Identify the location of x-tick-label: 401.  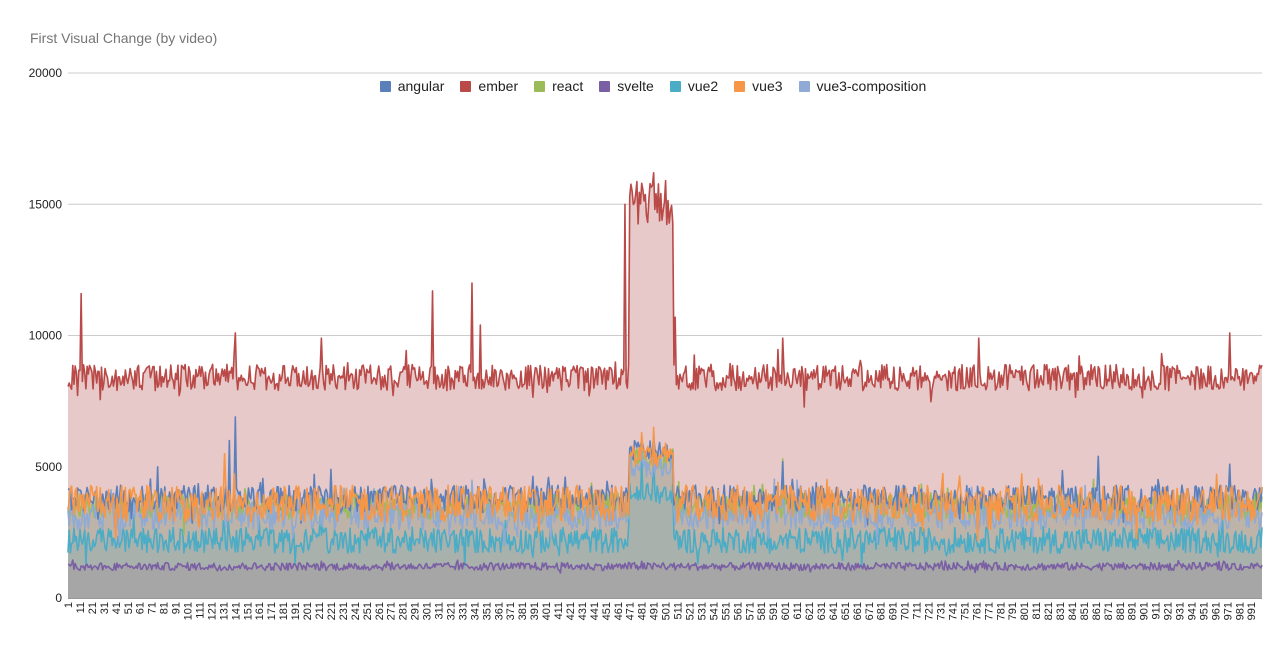
(547, 611).